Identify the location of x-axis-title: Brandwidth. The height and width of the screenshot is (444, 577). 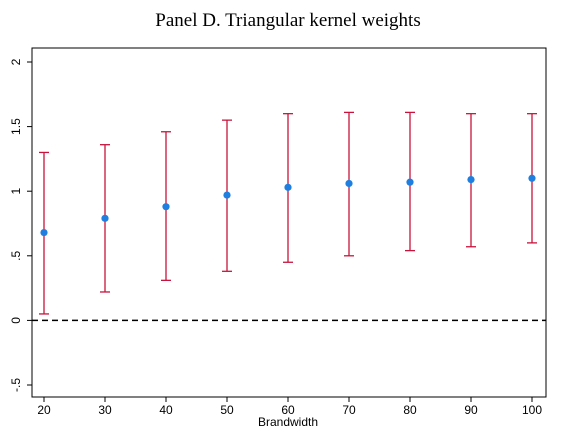
(288, 422).